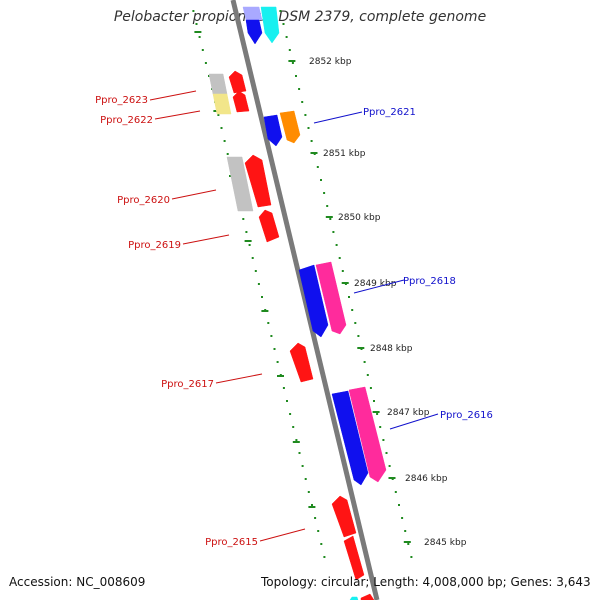 This screenshot has height=600, width=600. I want to click on kbp-label: 2847 kbp, so click(408, 413).